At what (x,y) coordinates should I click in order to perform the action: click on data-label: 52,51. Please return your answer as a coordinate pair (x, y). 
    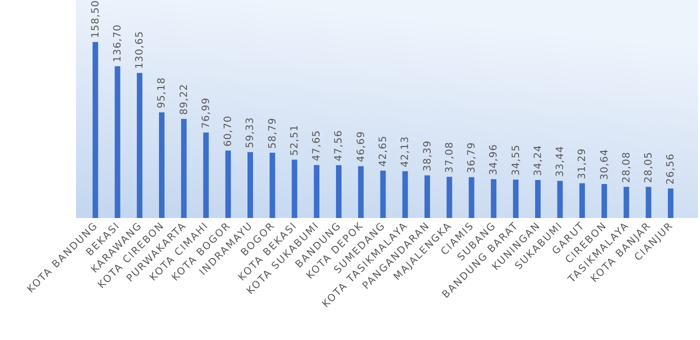
    Looking at the image, I should click on (294, 140).